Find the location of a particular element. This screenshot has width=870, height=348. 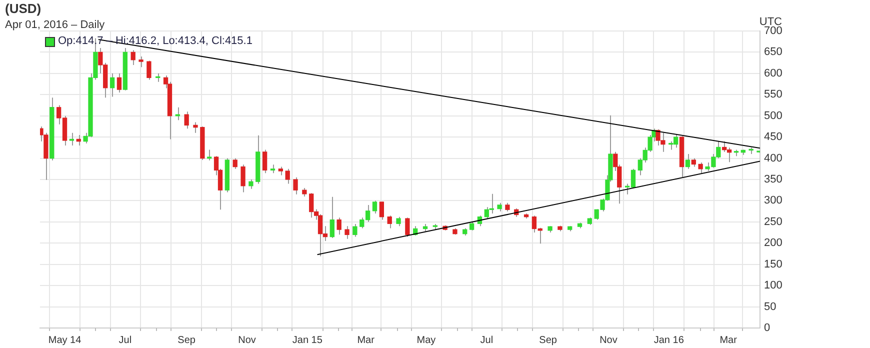

y-tick-label: 50 is located at coordinates (770, 306).